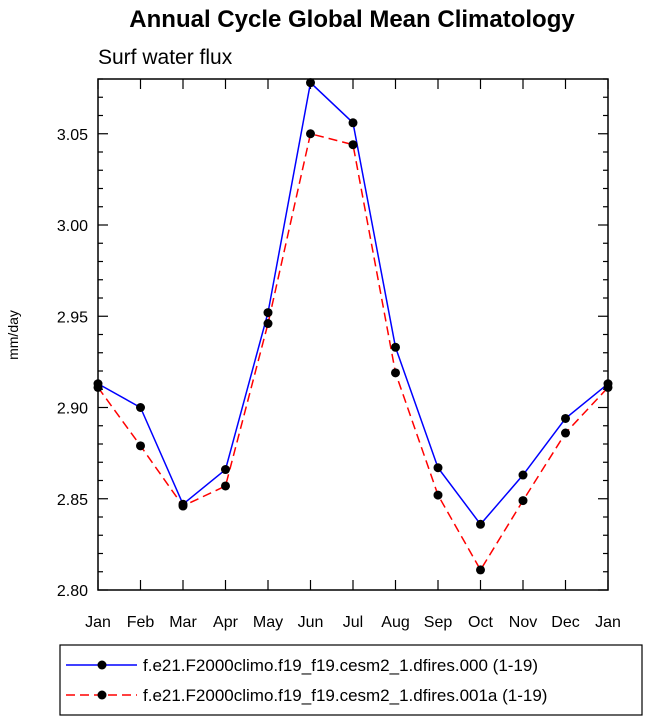 This screenshot has width=648, height=722. I want to click on y-tick-label: 2.90, so click(72, 409).